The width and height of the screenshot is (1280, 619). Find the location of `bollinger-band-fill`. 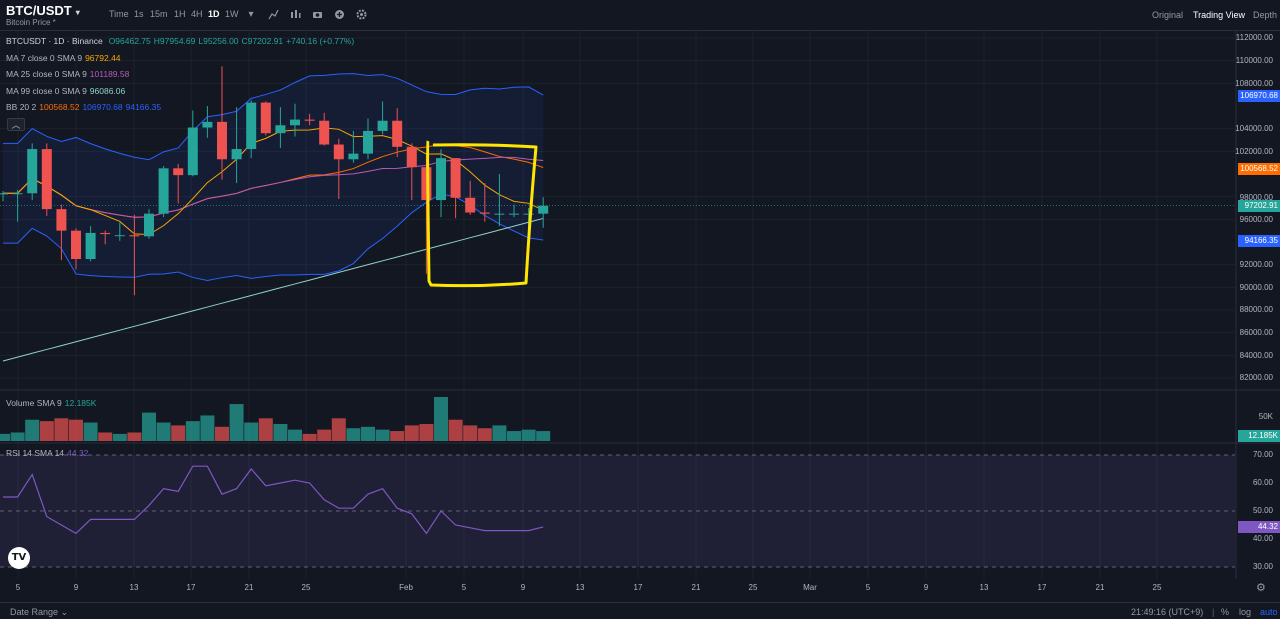

bollinger-band-fill is located at coordinates (273, 177).